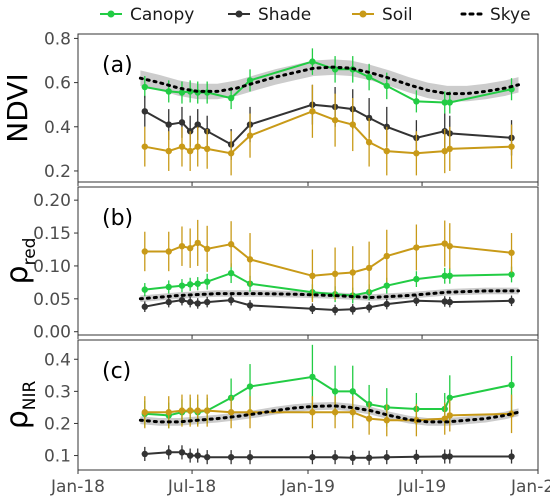 The height and width of the screenshot is (499, 550). I want to click on x-axis: Jan-18 Jul-18 Jan-19 Jul-19 Jan-20, so click(300, 487).